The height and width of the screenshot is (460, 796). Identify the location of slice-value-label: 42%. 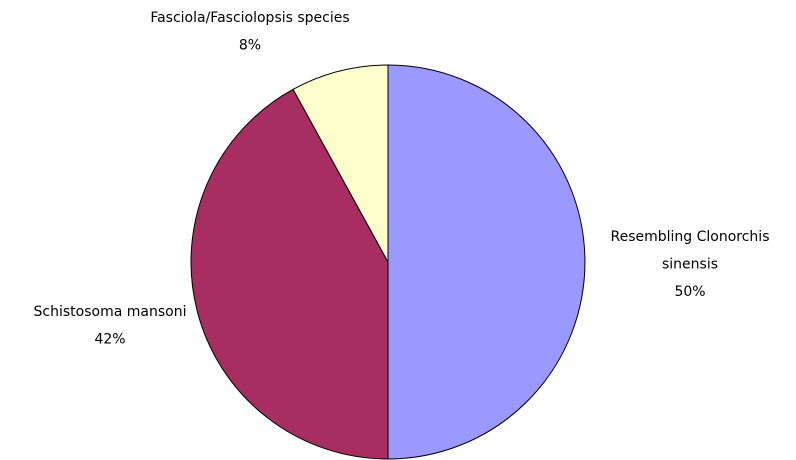
(109, 340).